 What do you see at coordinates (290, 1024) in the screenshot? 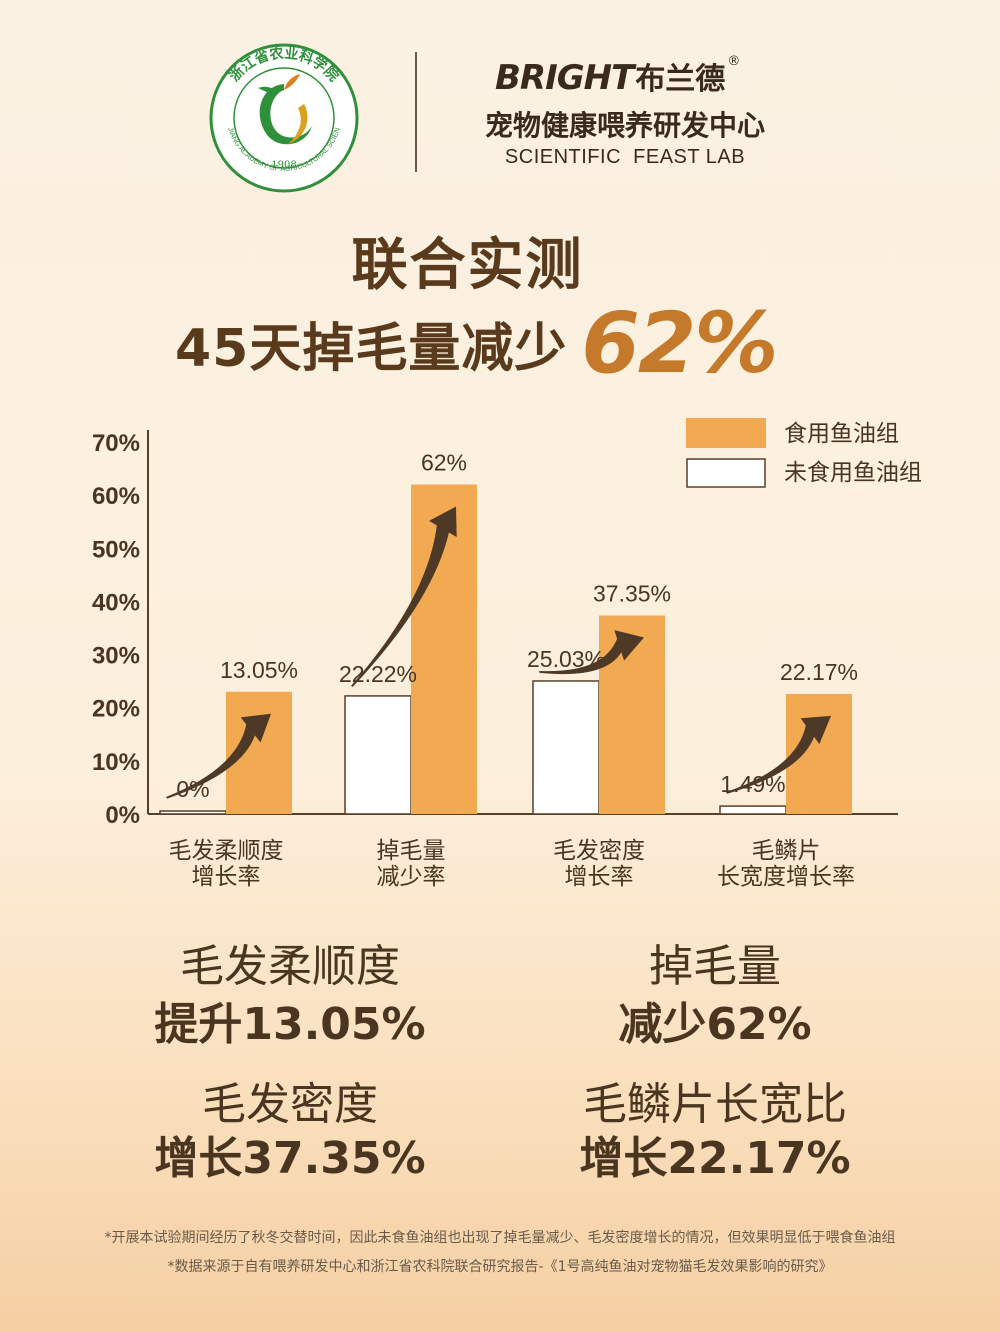
I see `summary-value-softness: 提升13.05%` at bounding box center [290, 1024].